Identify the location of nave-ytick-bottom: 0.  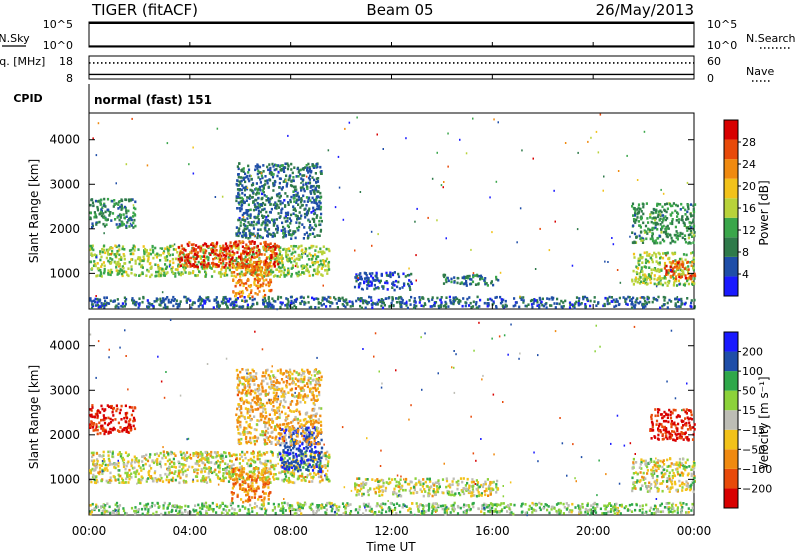
(710, 78).